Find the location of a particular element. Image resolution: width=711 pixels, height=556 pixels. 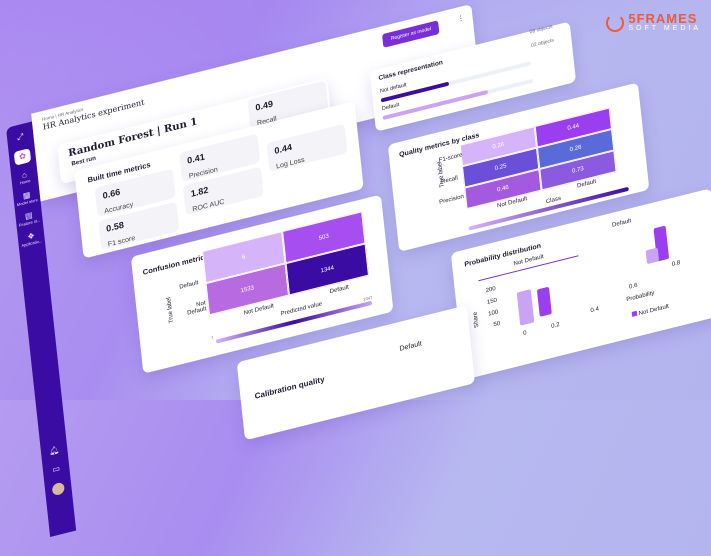

sidebar-item-label: Home is located at coordinates (25, 181).